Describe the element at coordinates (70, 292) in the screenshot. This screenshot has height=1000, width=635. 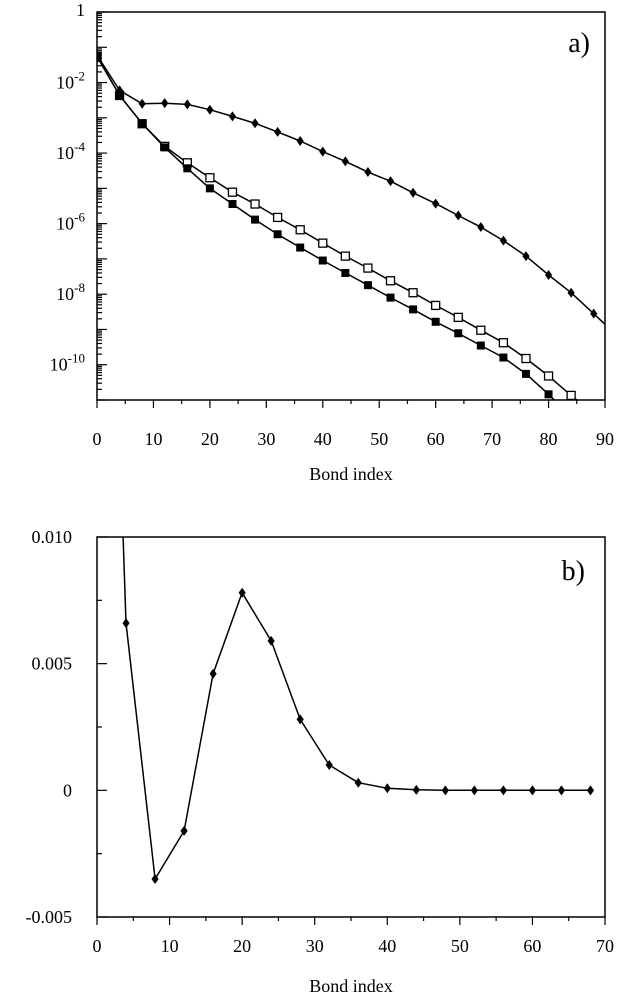
I see `y-tick-label: 10⁻⁸` at that location.